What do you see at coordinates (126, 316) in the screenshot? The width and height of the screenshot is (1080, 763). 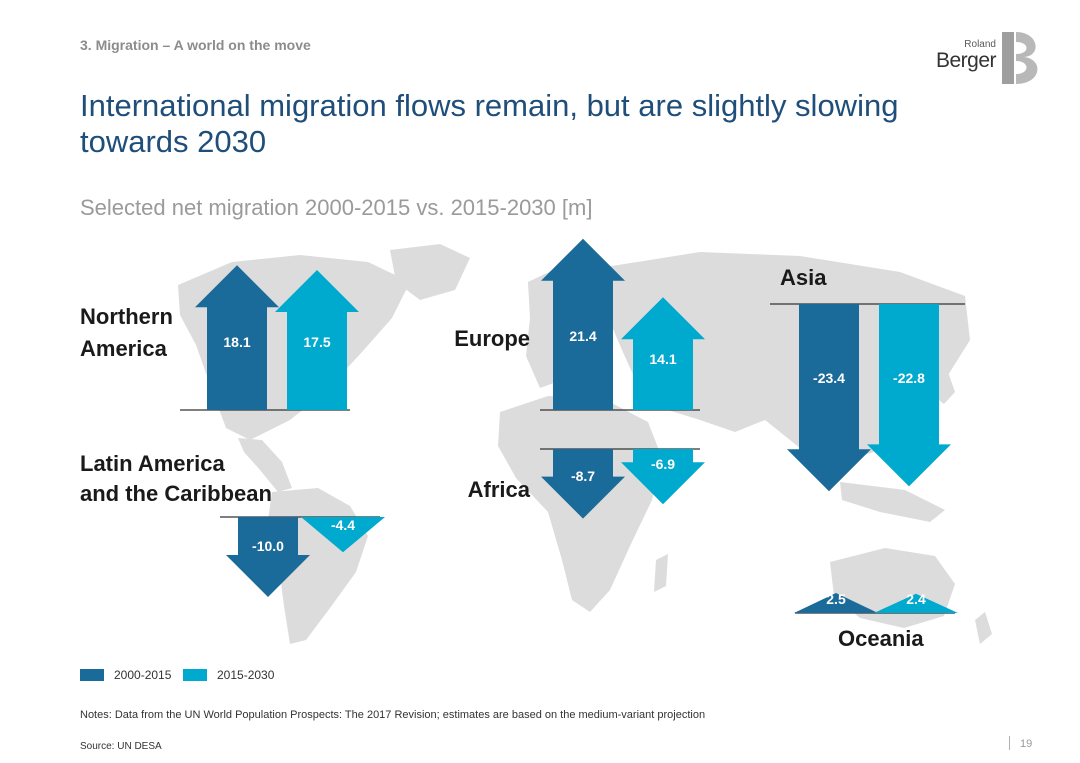 I see `region-label-na-1: Northern` at bounding box center [126, 316].